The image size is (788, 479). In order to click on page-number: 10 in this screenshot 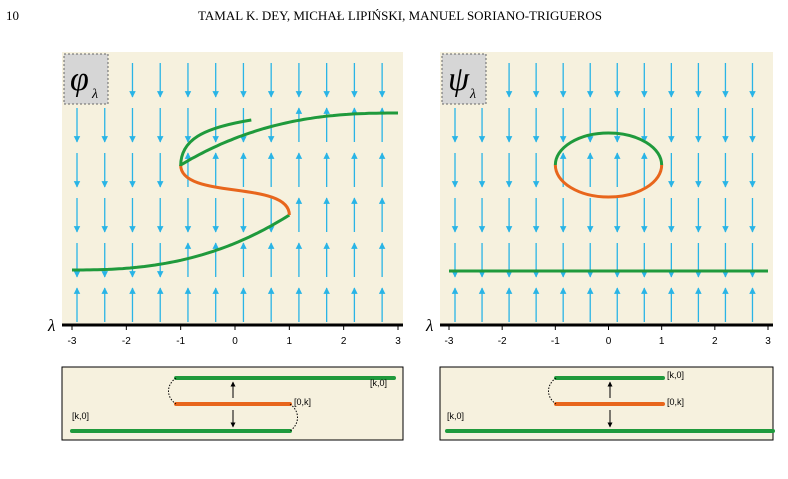, I will do `click(12, 15)`.